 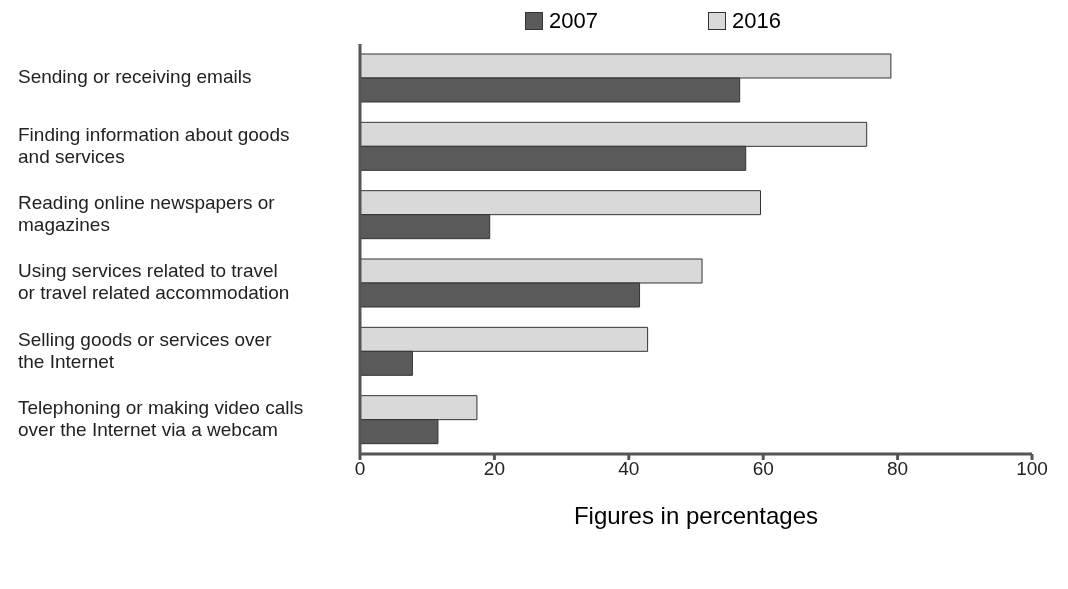 What do you see at coordinates (161, 418) in the screenshot?
I see `y-tick-label: Telephoning or making video calls over the Internet via a webcam` at bounding box center [161, 418].